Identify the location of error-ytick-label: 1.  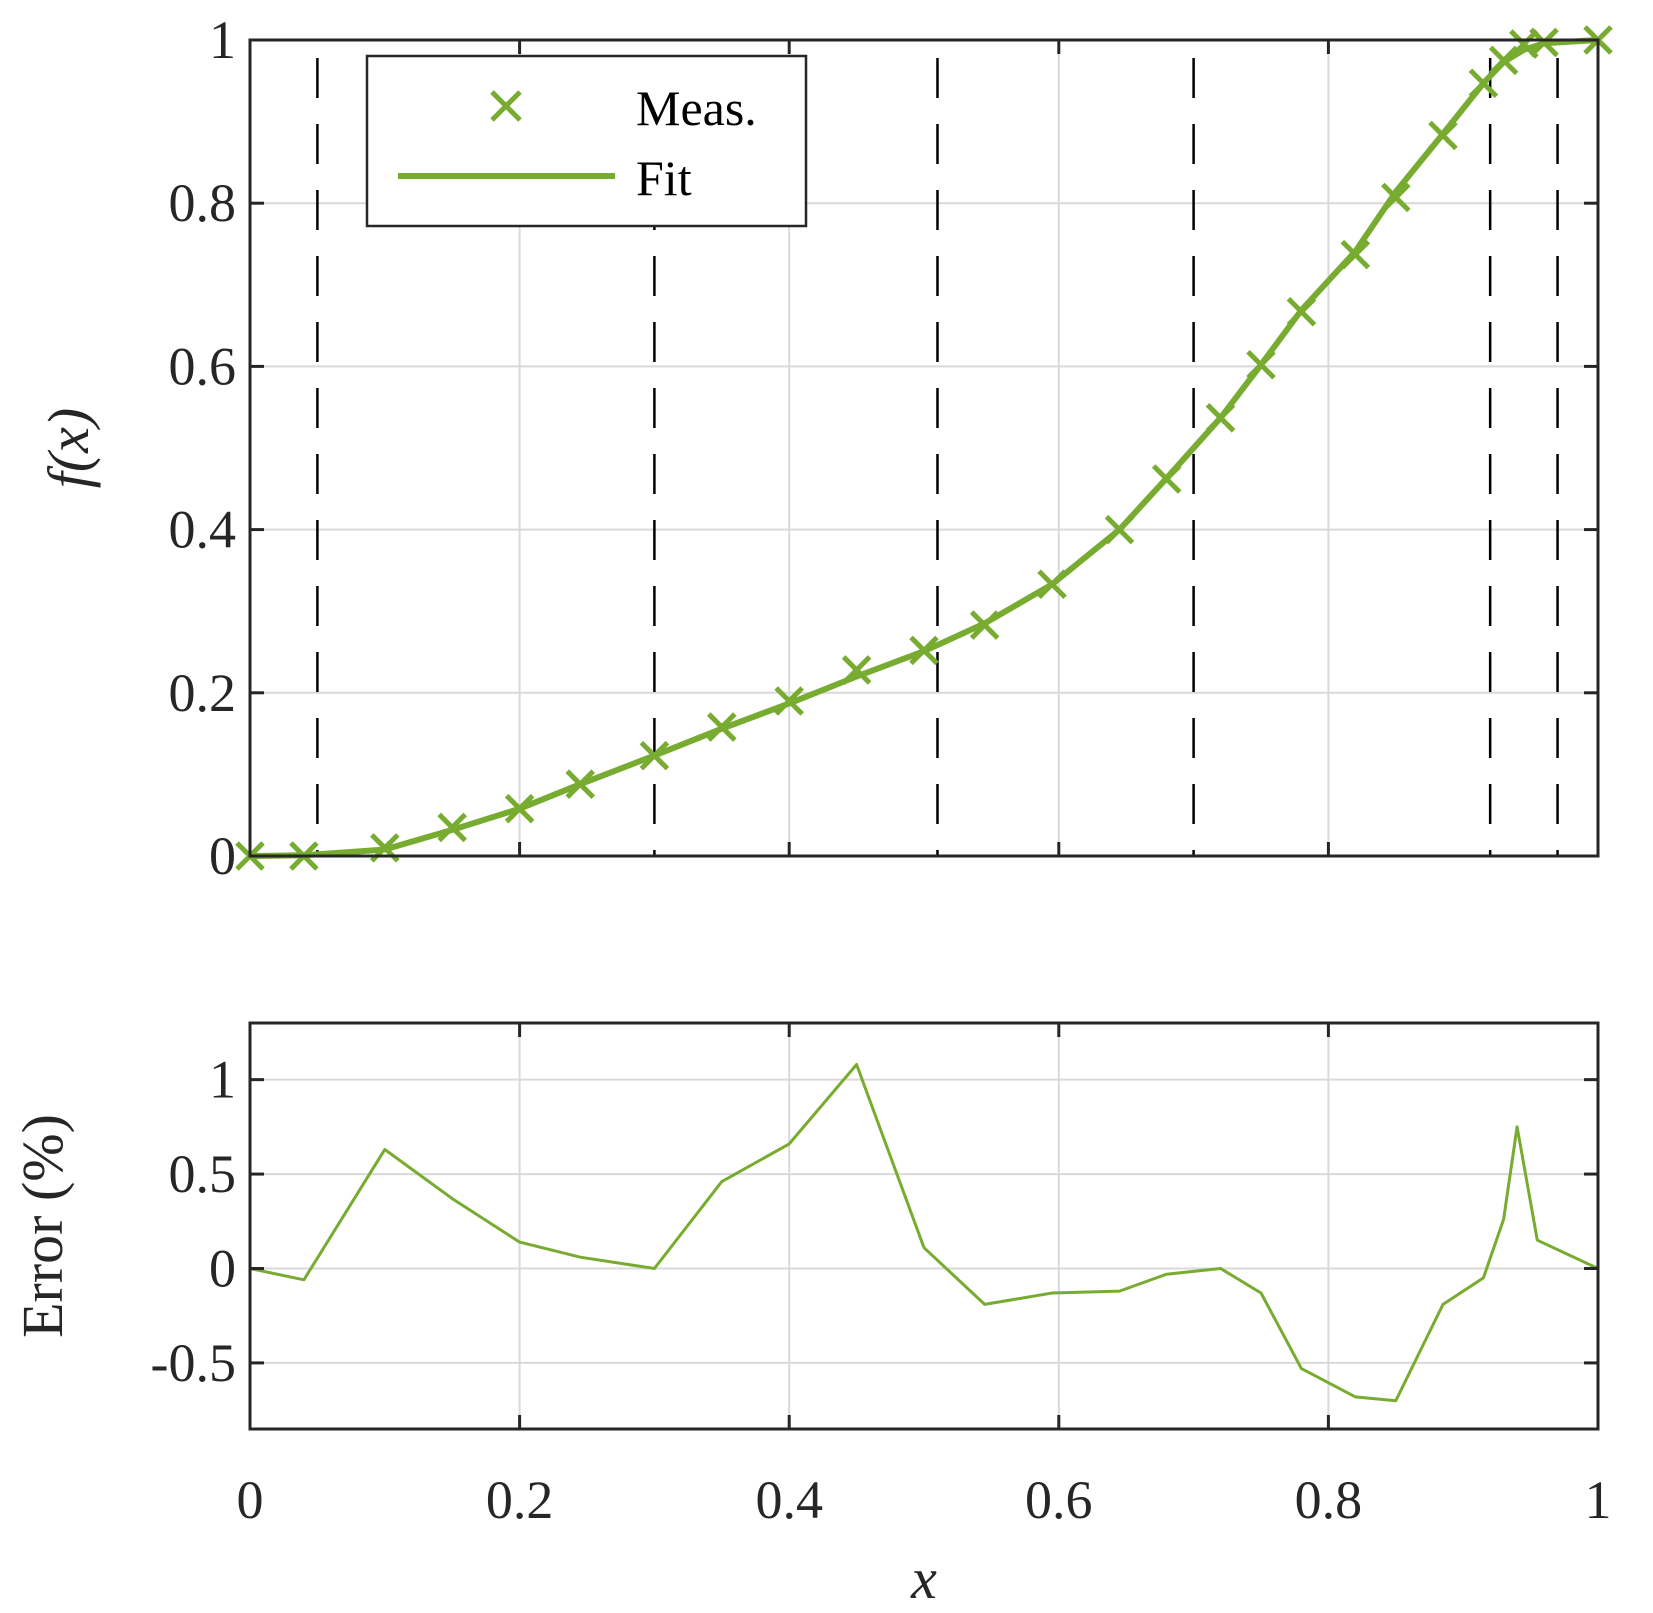
(222, 1080).